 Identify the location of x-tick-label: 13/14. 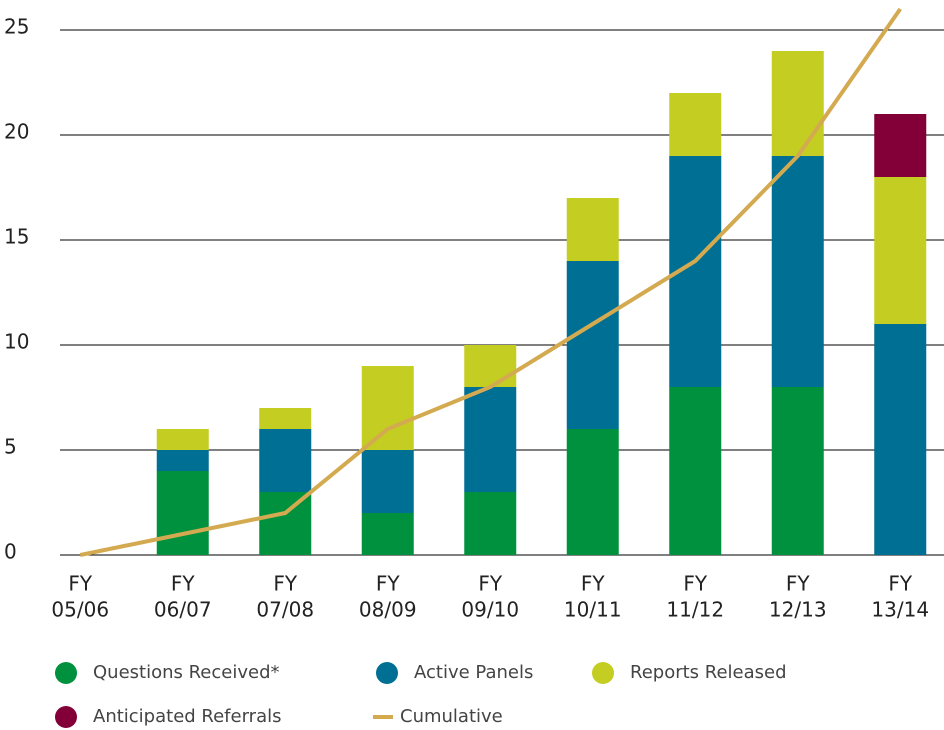
(900, 610).